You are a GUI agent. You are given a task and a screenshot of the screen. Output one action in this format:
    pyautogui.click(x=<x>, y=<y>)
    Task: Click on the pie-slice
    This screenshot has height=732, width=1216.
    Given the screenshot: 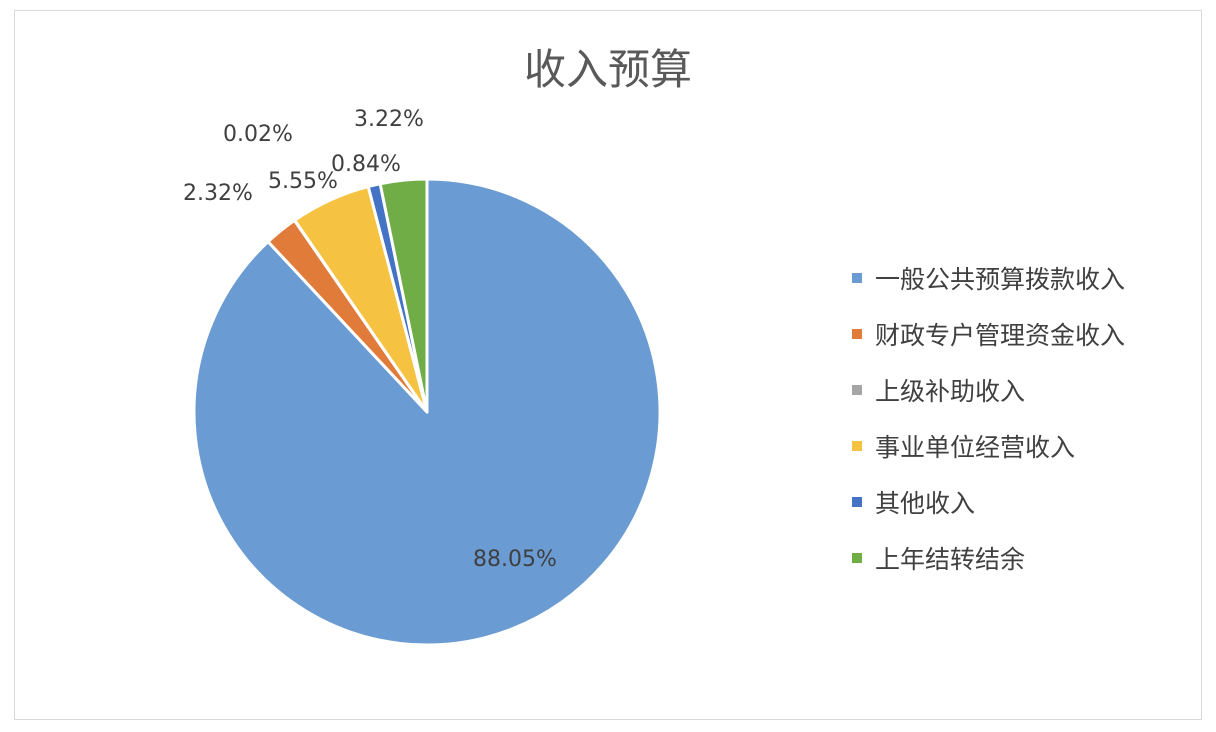 What is the action you would take?
    pyautogui.click(x=403, y=295)
    